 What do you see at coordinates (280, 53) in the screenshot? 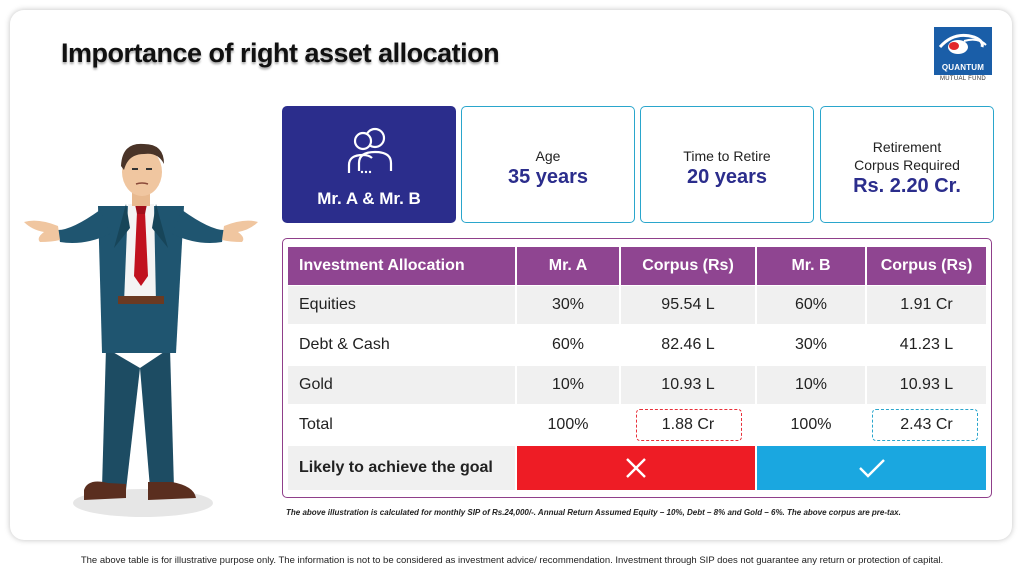
I see `page-title: Importance of right asset allocation` at bounding box center [280, 53].